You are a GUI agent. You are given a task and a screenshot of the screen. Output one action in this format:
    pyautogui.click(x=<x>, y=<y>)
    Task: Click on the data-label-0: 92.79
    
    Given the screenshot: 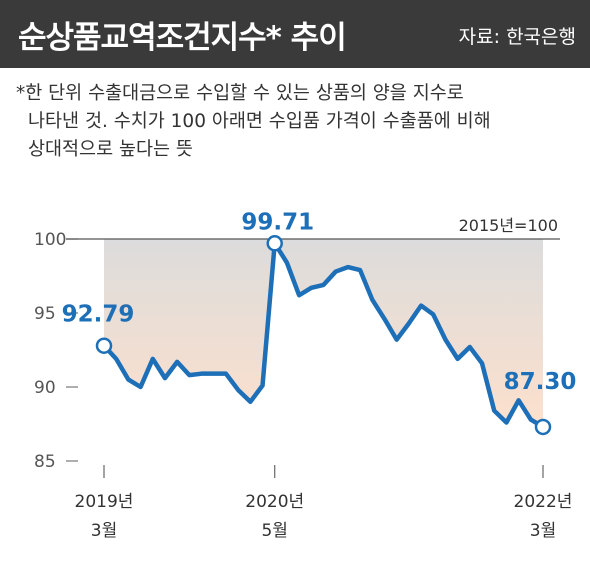 What is the action you would take?
    pyautogui.click(x=98, y=315)
    